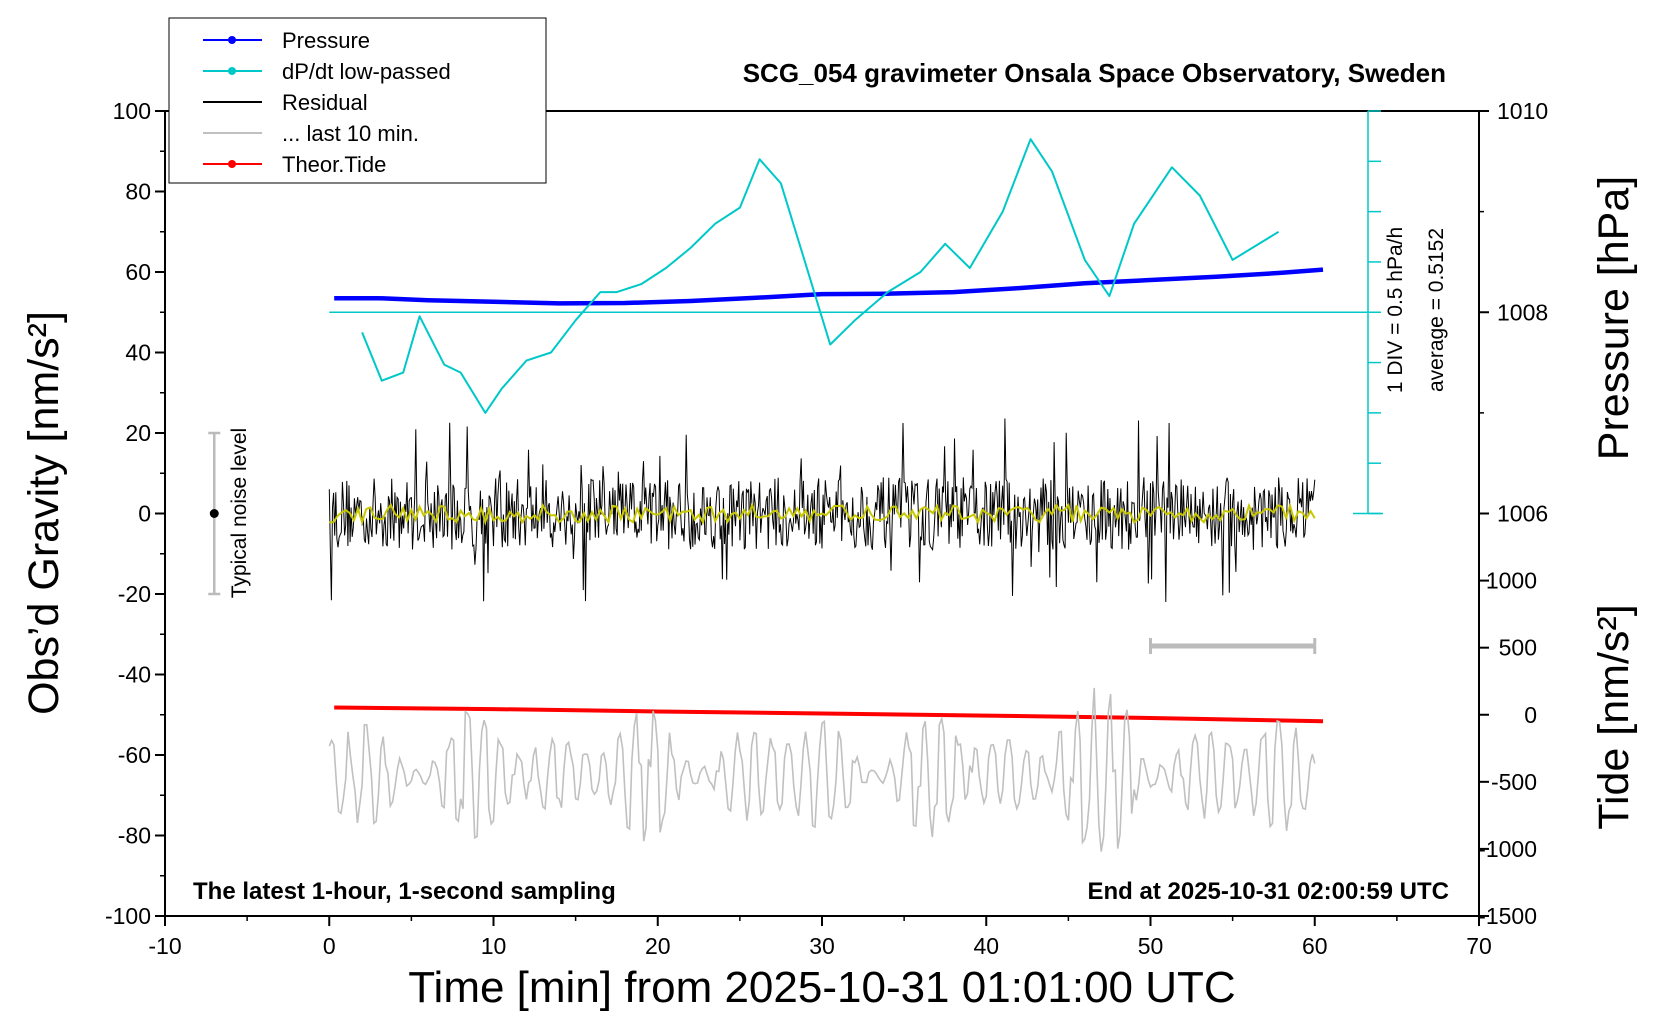  Describe the element at coordinates (164, 946) in the screenshot. I see `x-tick-label: -10` at that location.